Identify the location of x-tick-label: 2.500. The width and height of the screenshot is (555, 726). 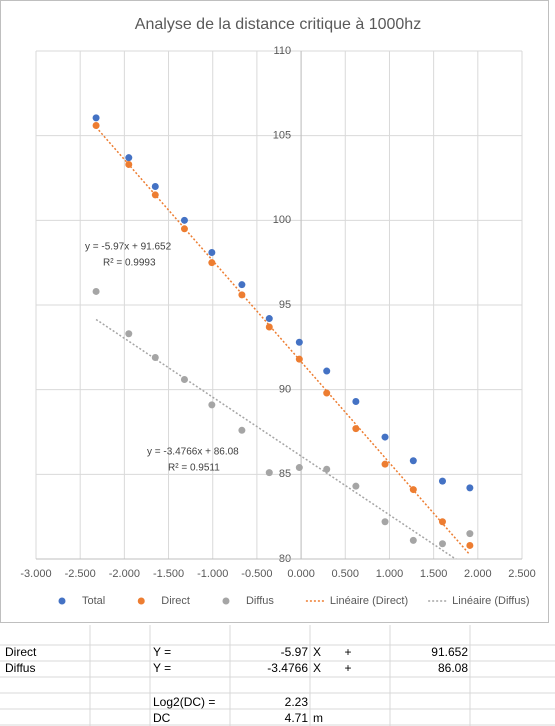
(522, 574).